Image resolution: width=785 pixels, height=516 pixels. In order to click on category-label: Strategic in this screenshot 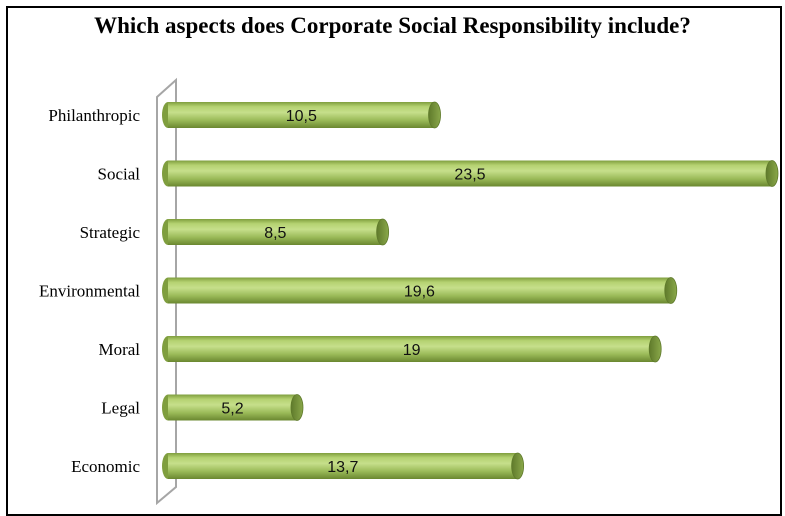, I will do `click(110, 232)`.